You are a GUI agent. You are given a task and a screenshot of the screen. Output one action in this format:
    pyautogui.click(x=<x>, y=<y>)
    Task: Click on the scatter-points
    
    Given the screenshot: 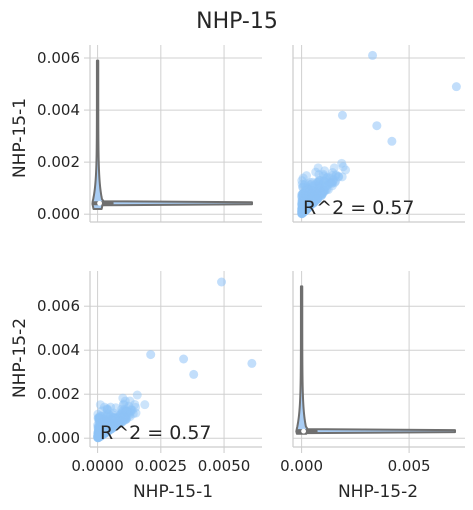 What is the action you would take?
    pyautogui.click(x=175, y=360)
    